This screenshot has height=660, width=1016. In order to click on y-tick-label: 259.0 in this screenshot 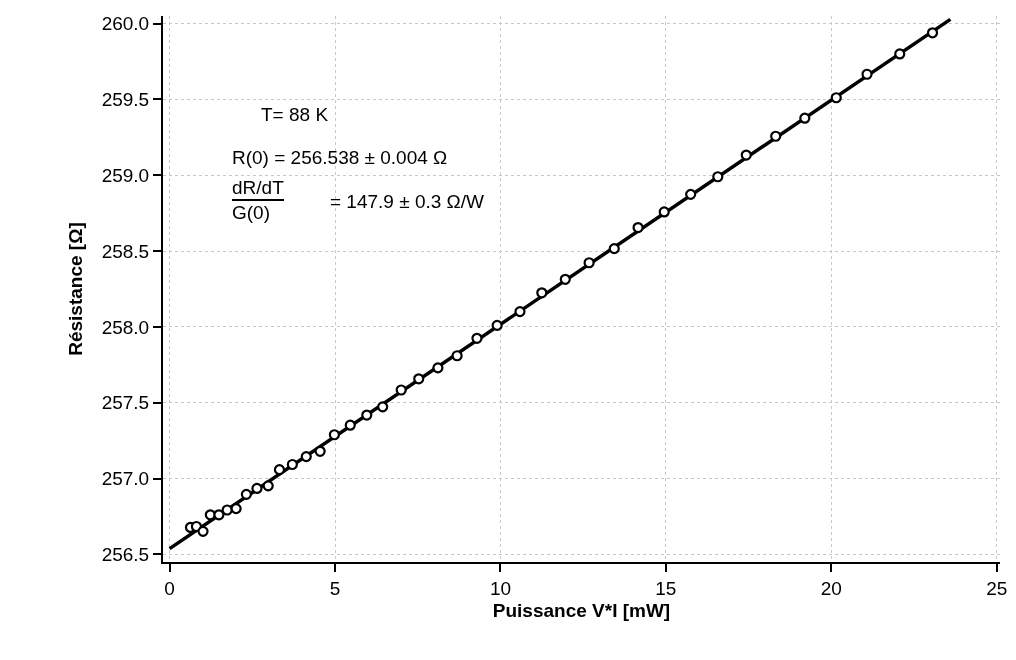, I will do `click(125, 175)`.